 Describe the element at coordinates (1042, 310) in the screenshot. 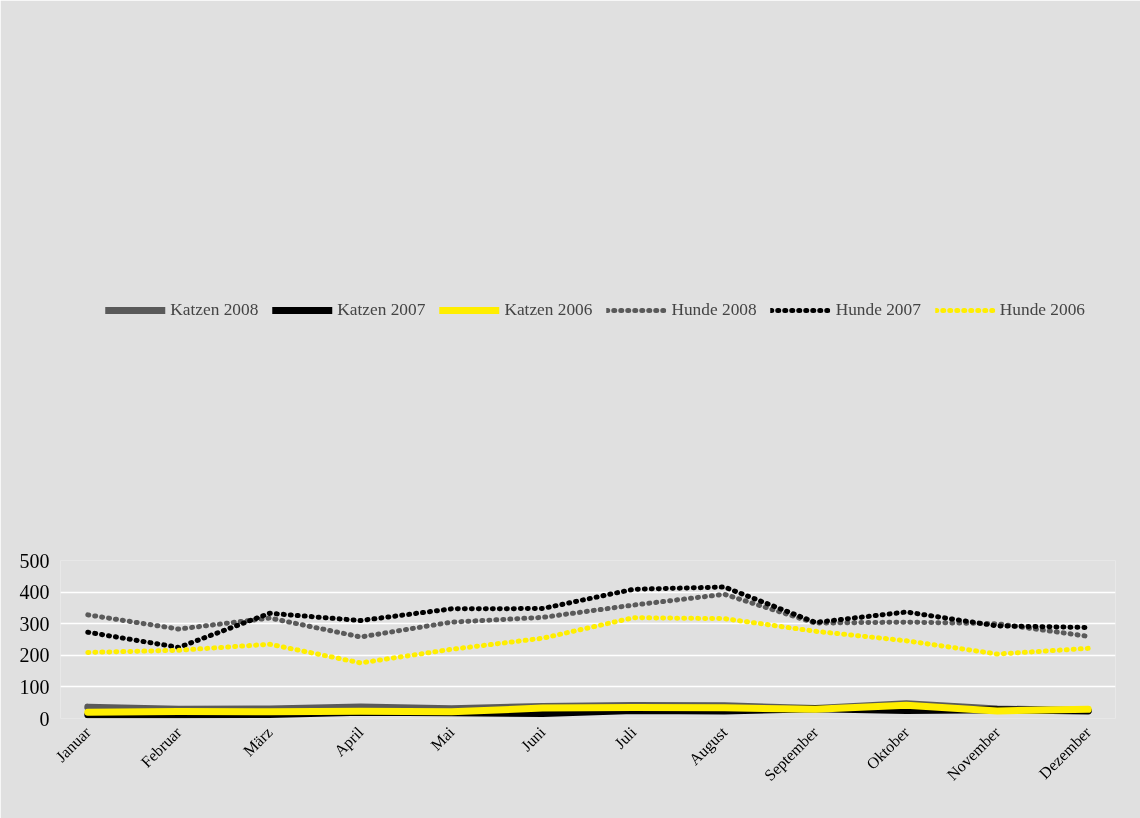

I see `legend-label: Hunde 2006` at that location.